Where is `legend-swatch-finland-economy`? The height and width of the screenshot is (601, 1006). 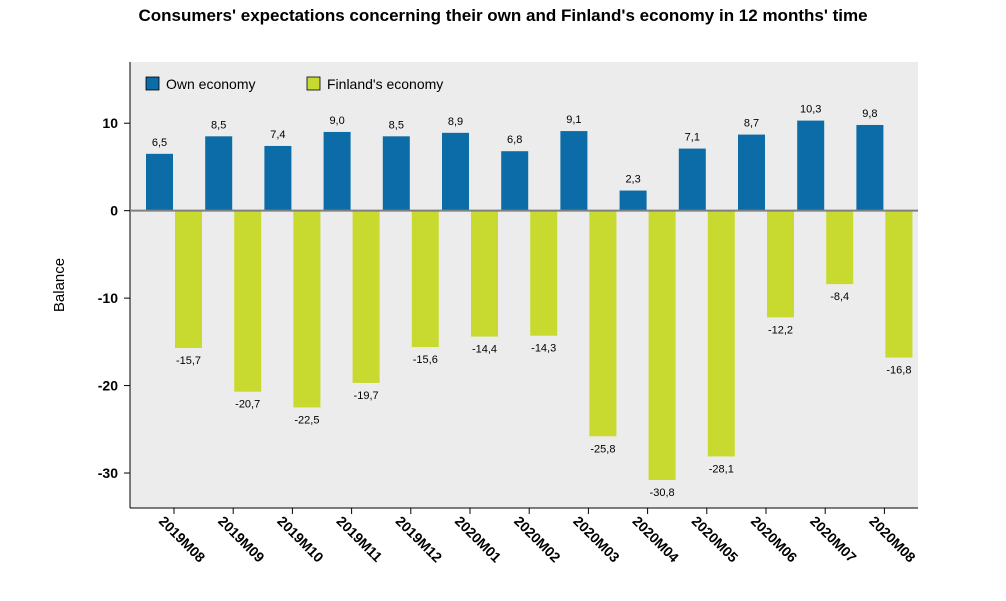 legend-swatch-finland-economy is located at coordinates (313, 83).